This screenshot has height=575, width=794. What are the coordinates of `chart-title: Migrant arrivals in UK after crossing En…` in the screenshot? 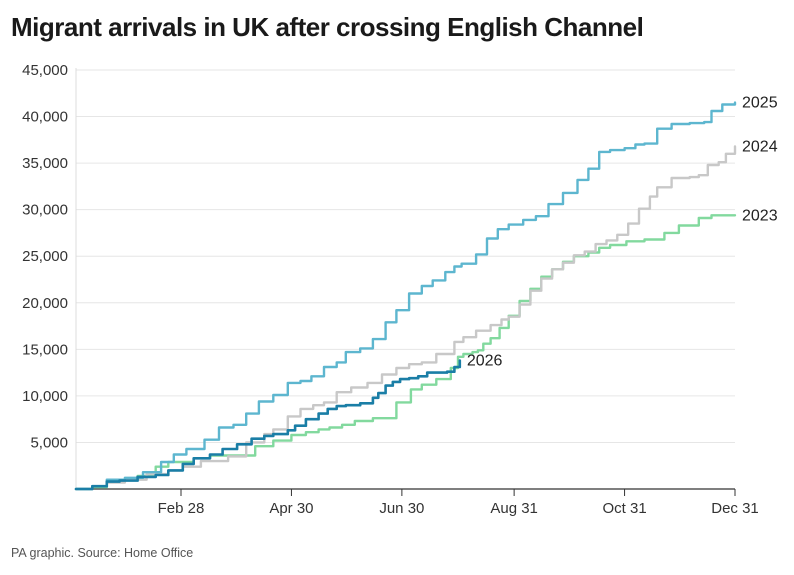 It's located at (327, 27).